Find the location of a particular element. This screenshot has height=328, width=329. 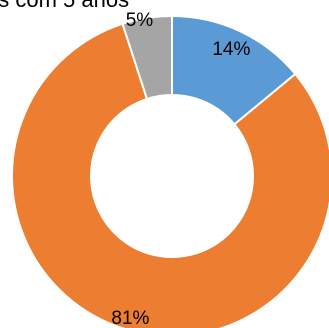

chart-title: es com 5 anos is located at coordinates (164, 6).